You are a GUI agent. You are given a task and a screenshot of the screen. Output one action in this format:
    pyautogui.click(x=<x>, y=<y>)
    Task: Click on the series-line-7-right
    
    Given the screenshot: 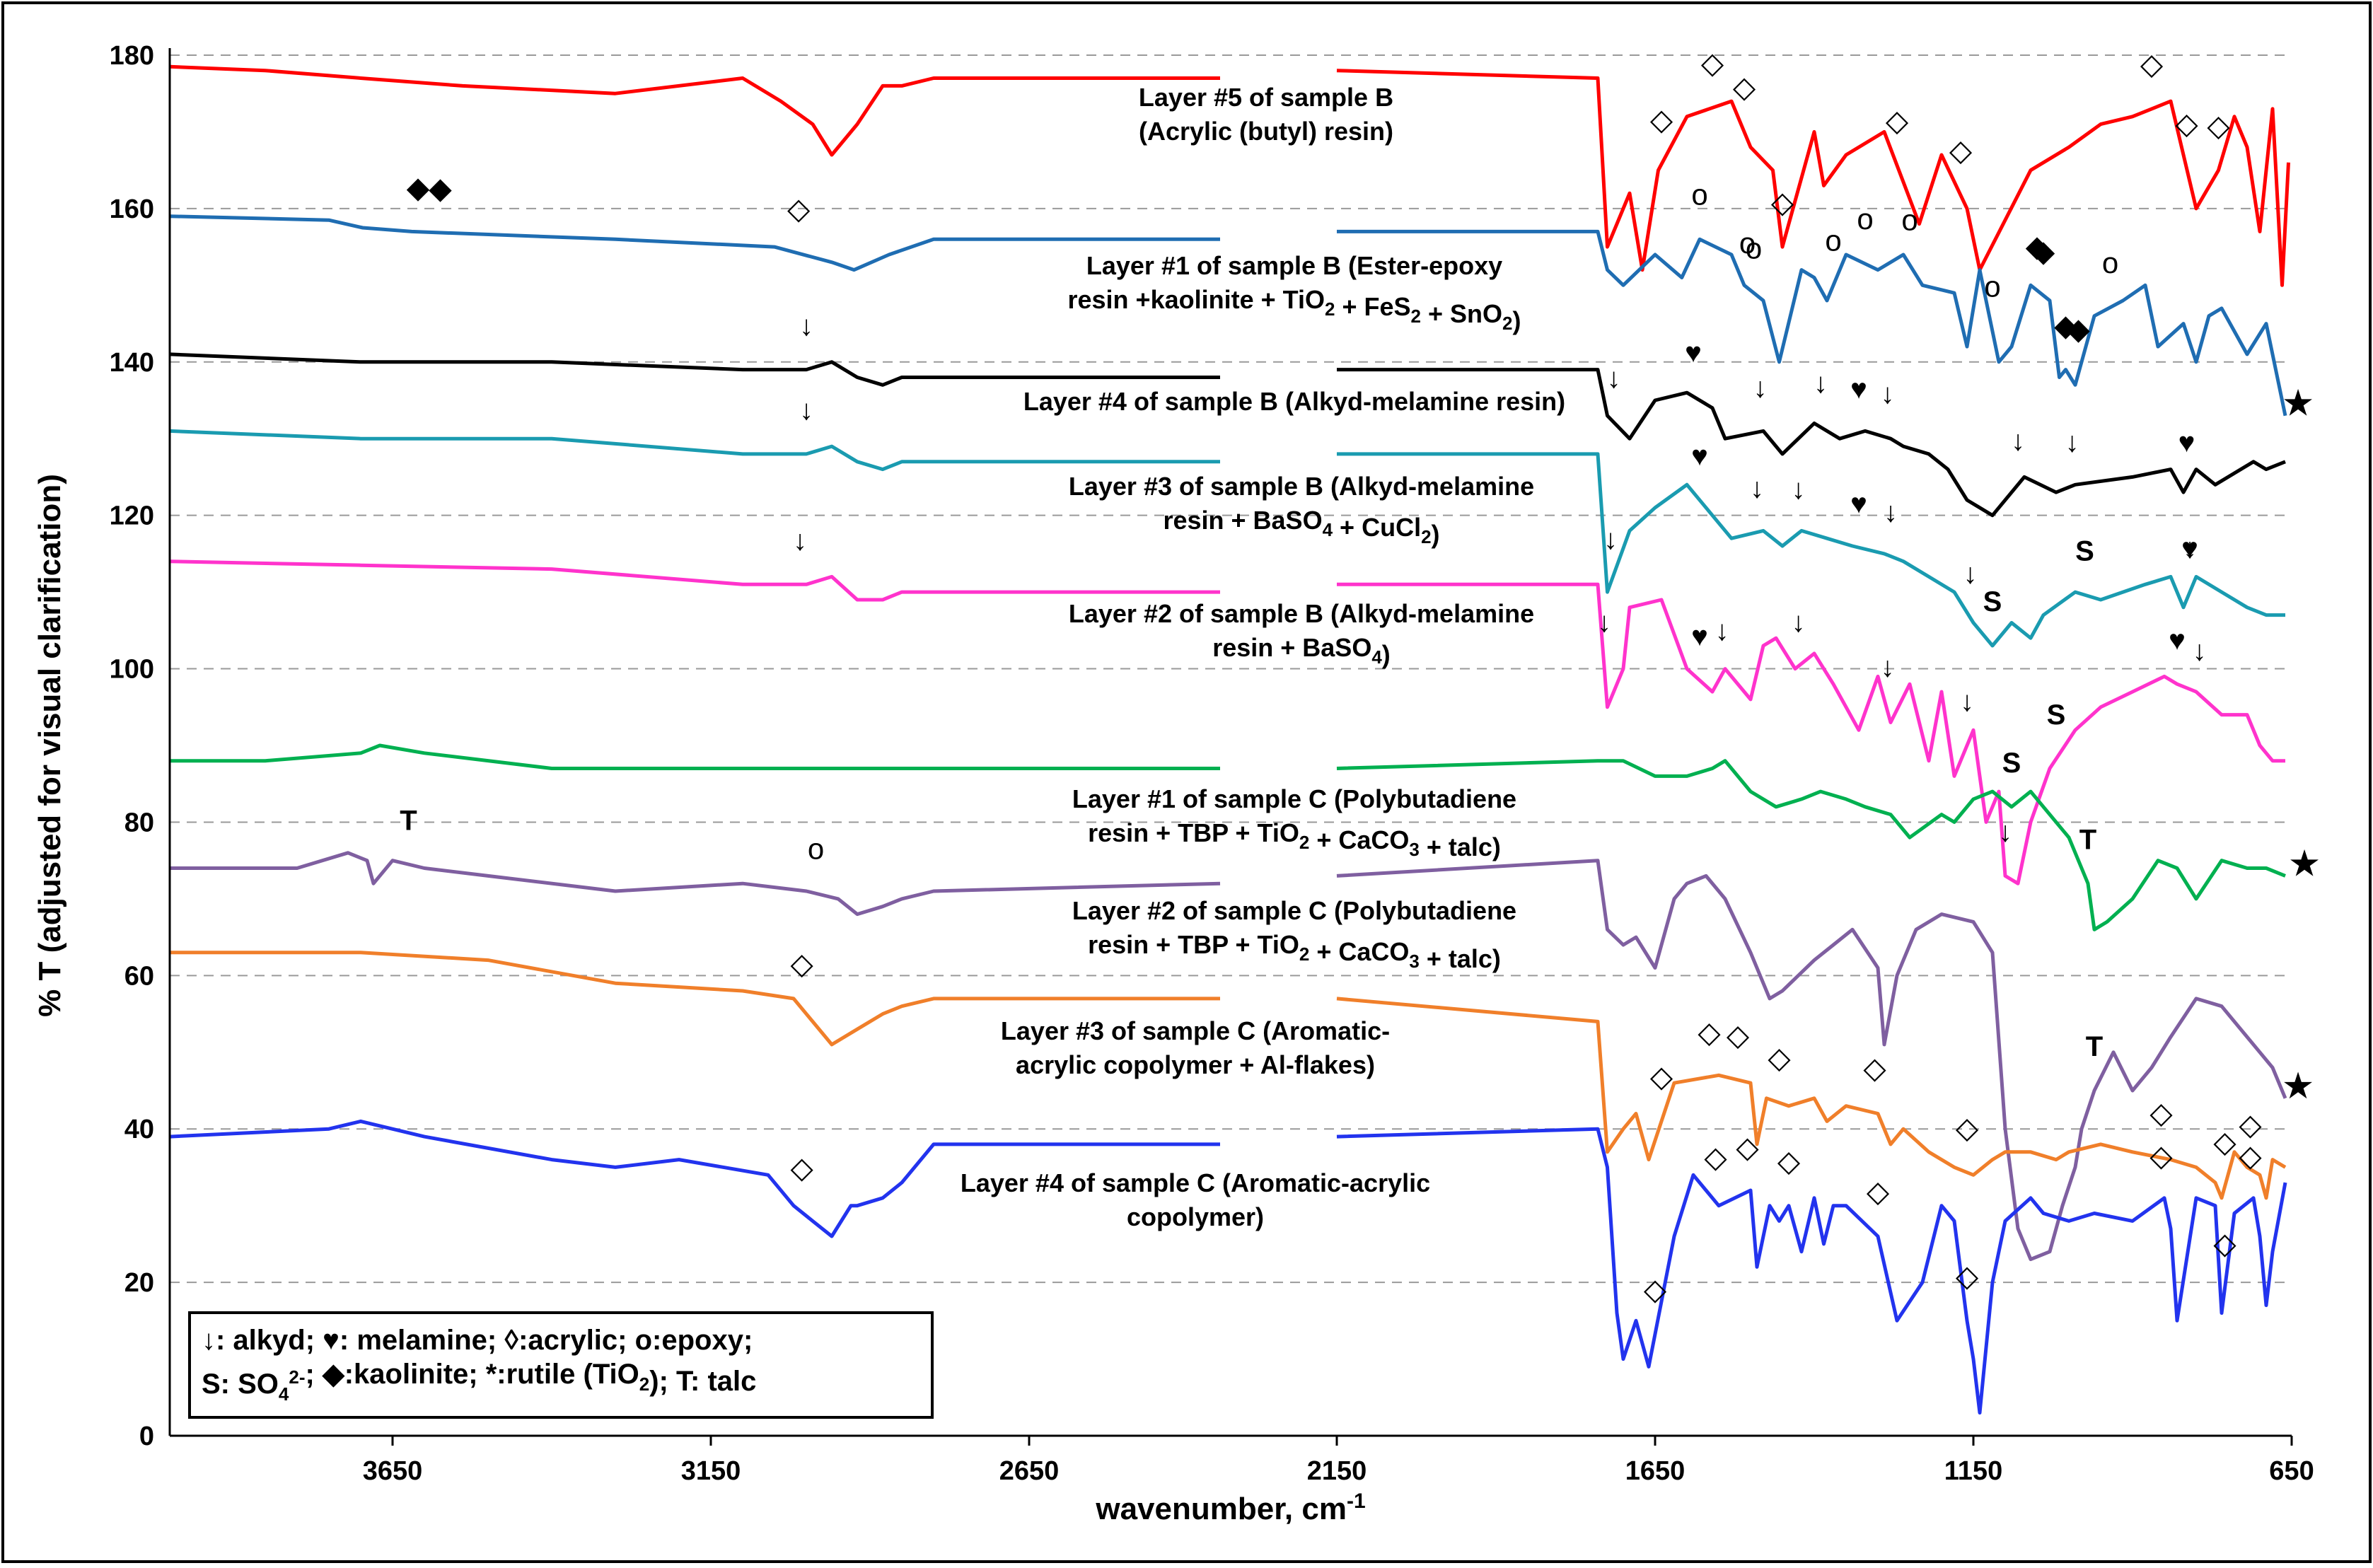 What is the action you would take?
    pyautogui.click(x=1811, y=1061)
    